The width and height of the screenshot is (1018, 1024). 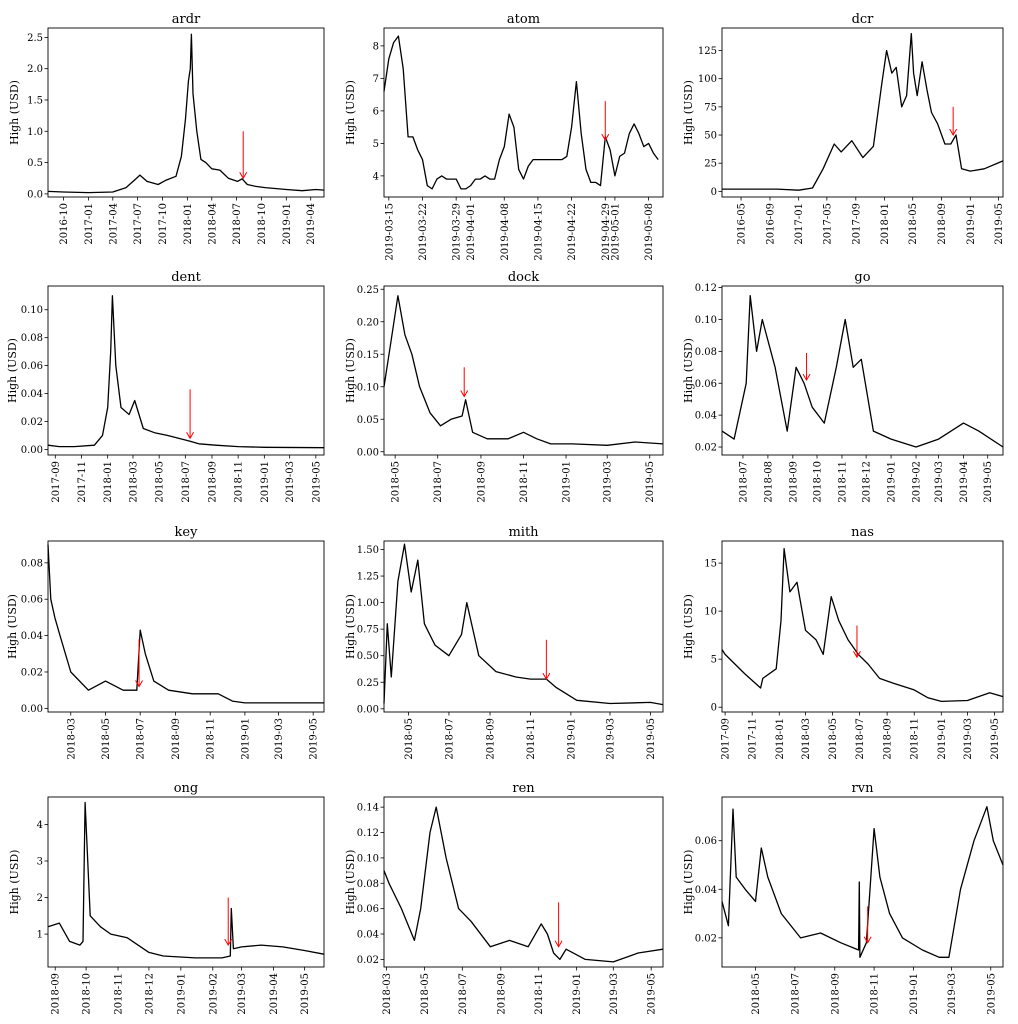 What do you see at coordinates (368, 550) in the screenshot?
I see `y-tick-label: 1.50` at bounding box center [368, 550].